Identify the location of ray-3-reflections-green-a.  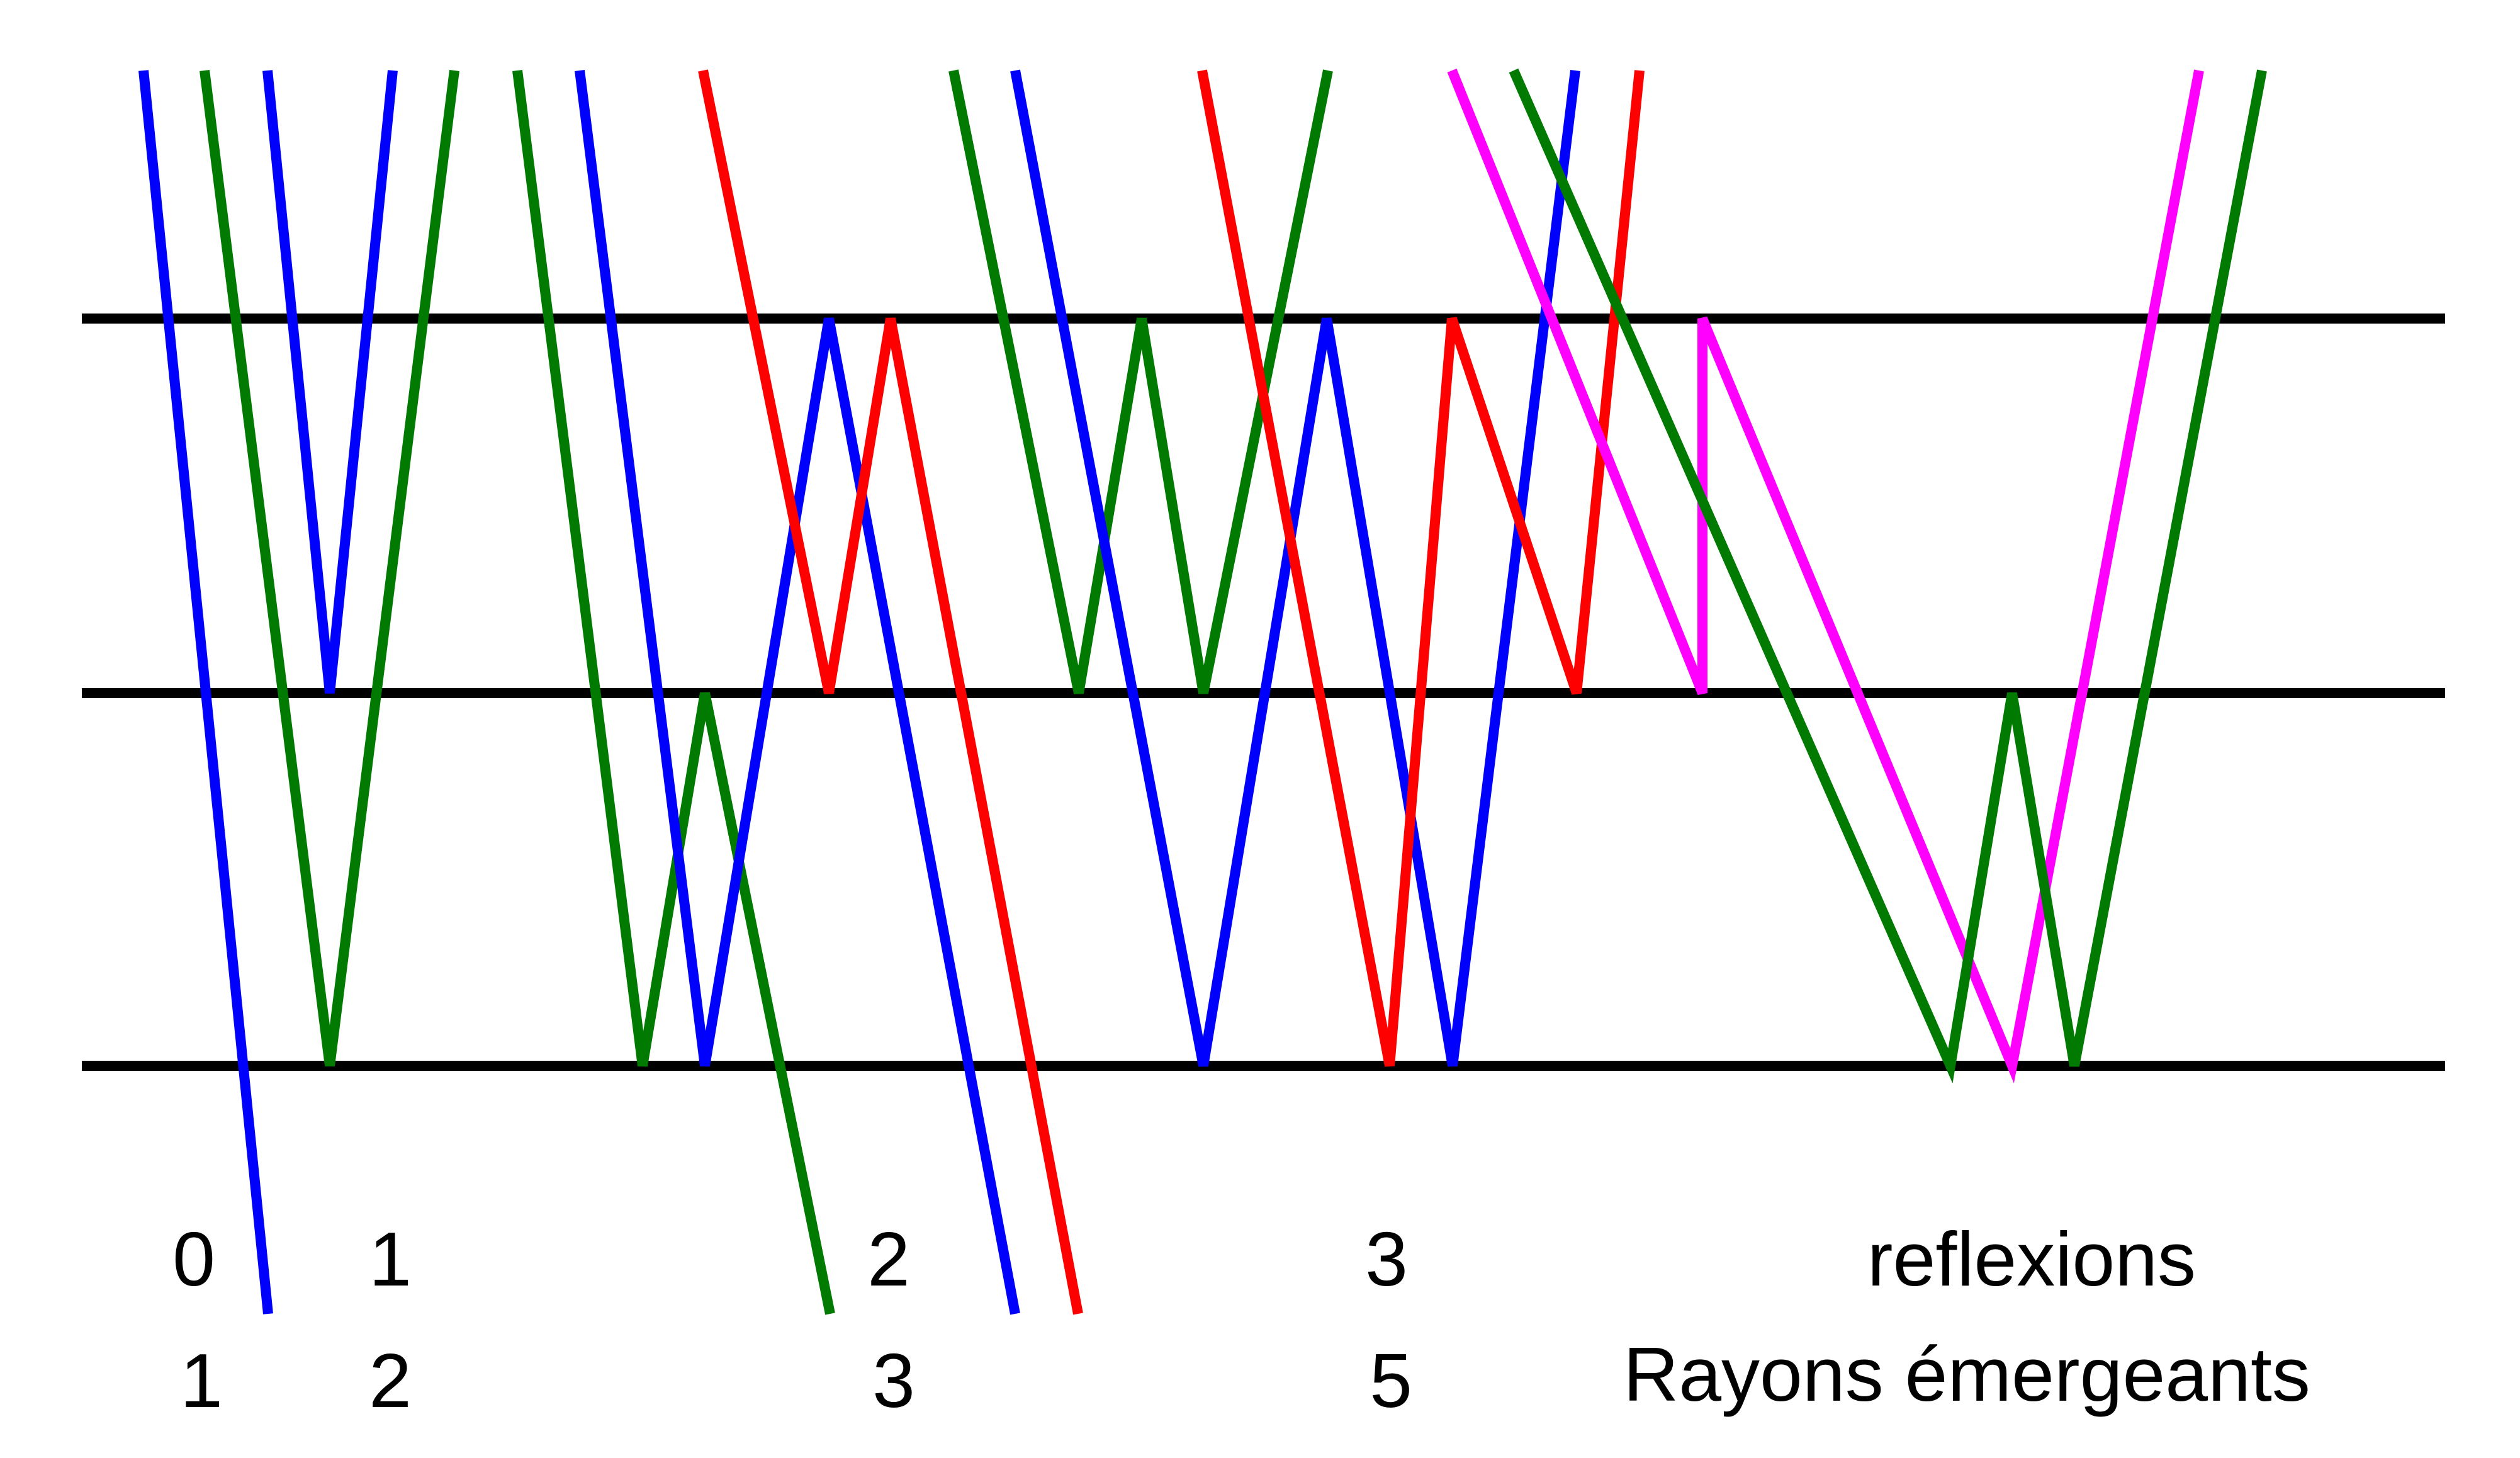
(1140, 382).